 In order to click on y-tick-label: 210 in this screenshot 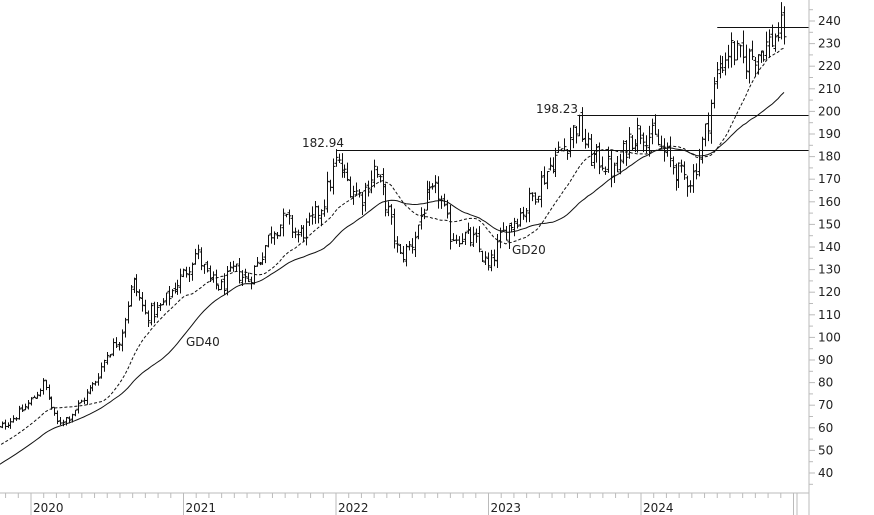, I will do `click(829, 89)`.